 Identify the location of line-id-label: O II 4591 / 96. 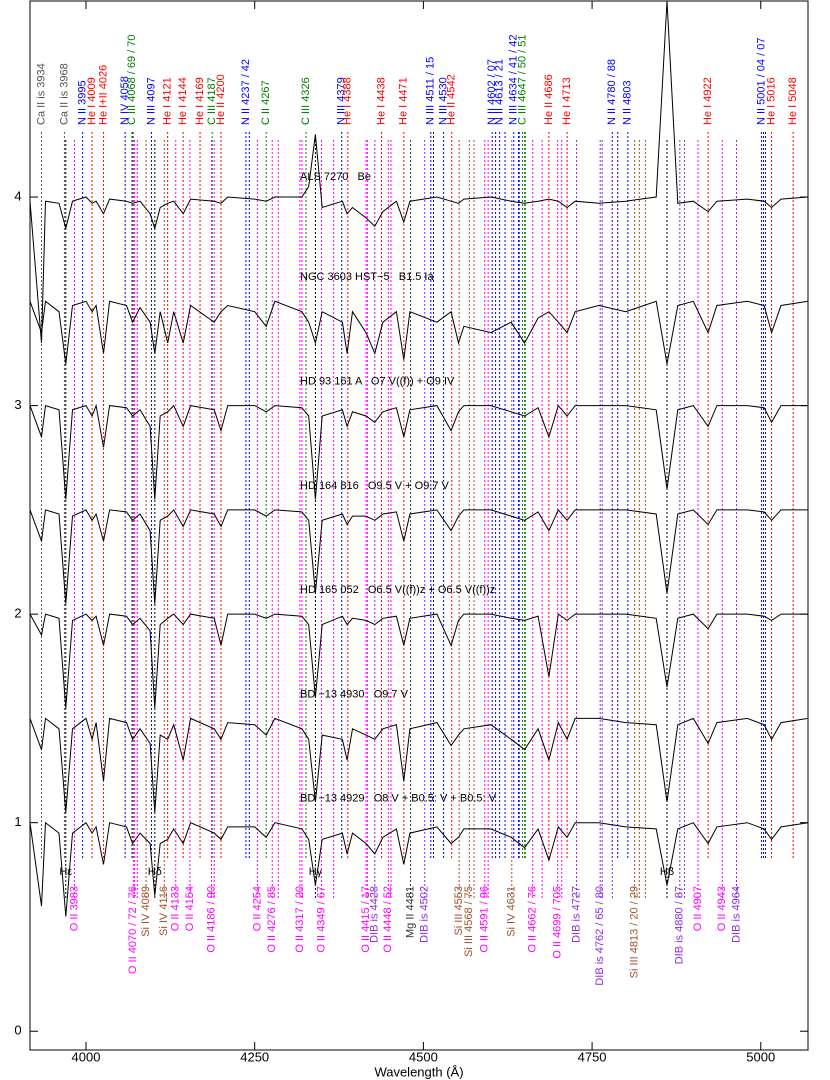
(485, 919).